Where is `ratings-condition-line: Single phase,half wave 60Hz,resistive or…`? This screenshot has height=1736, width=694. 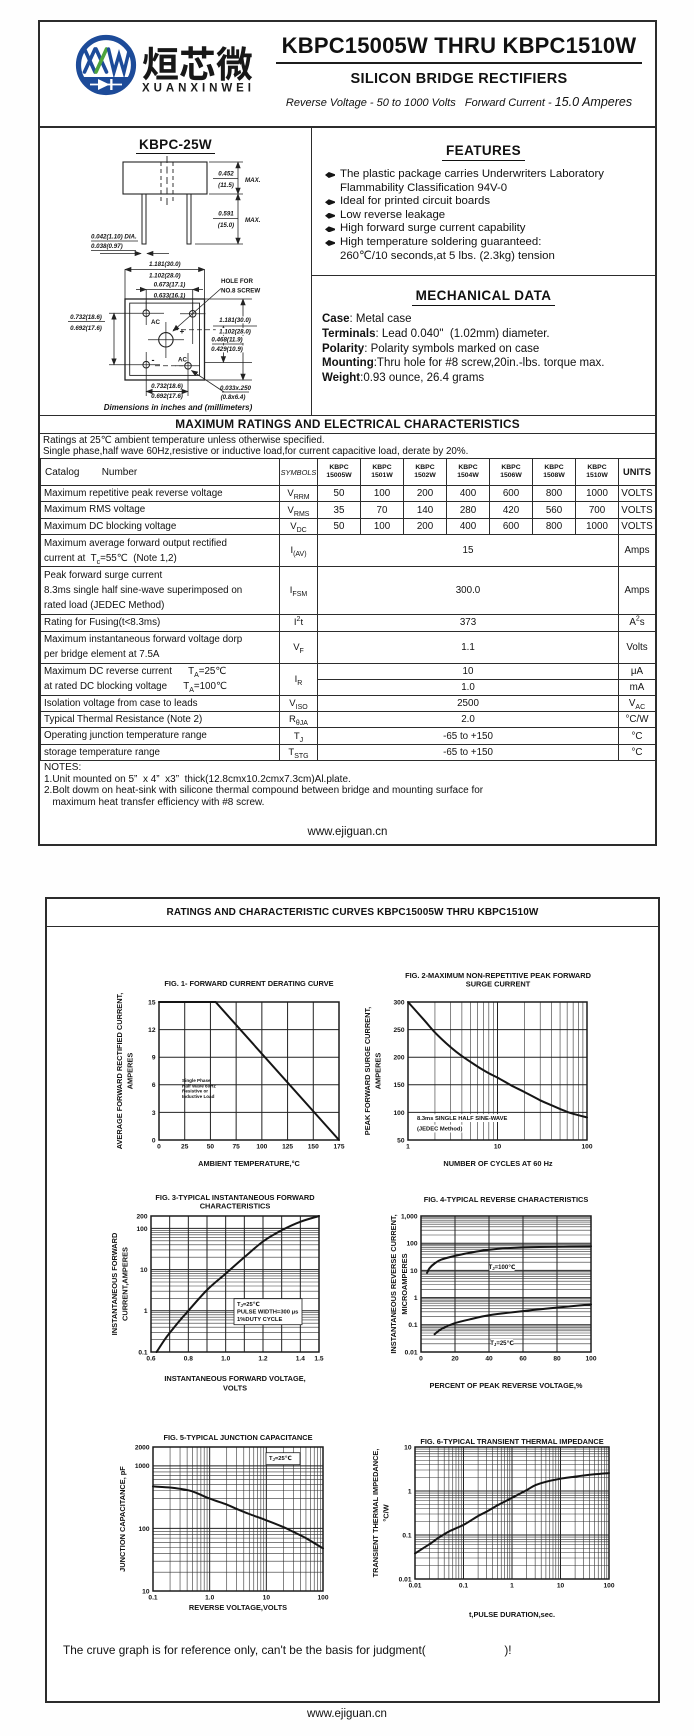
ratings-condition-line: Single phase,half wave 60Hz,resistive or… is located at coordinates (256, 452).